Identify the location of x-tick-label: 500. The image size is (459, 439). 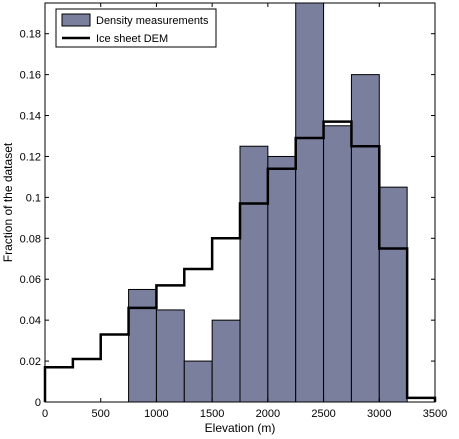
(101, 414).